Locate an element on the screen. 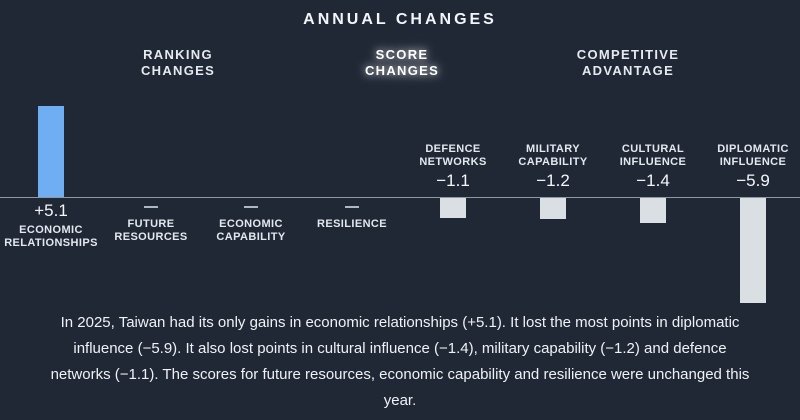 The width and height of the screenshot is (800, 420). category-label: FUTURE RESOURCES is located at coordinates (151, 230).